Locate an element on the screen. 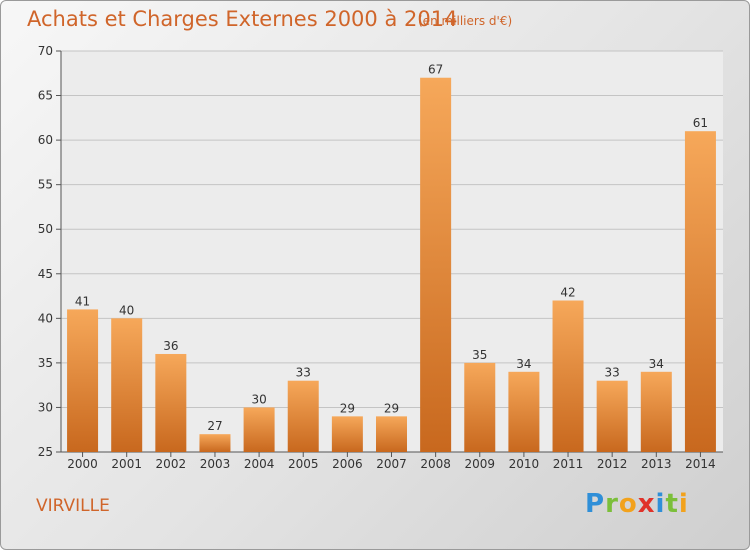  proxiti-logo: Proxiti is located at coordinates (637, 504).